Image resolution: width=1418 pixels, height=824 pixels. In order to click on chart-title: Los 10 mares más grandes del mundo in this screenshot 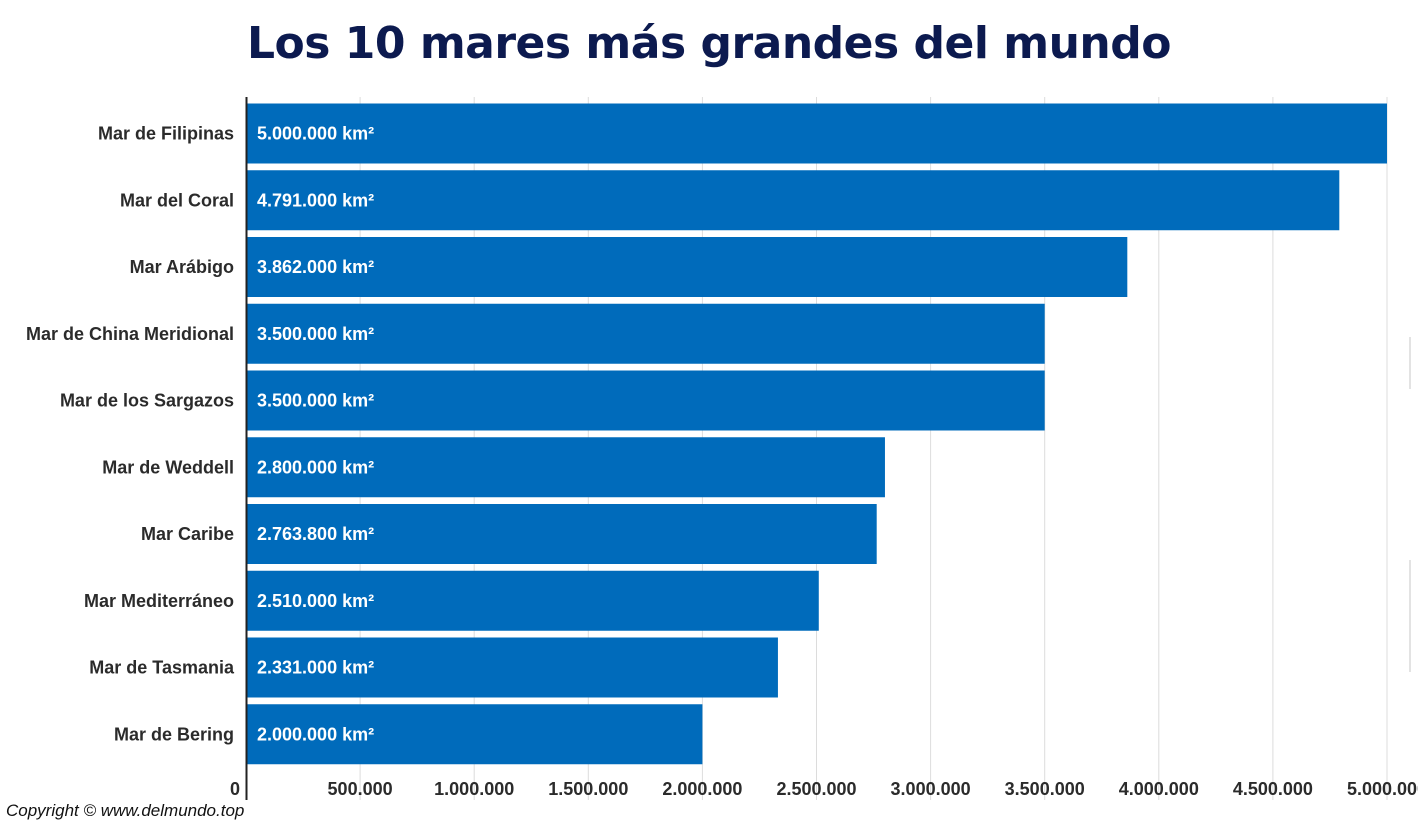, I will do `click(709, 43)`.